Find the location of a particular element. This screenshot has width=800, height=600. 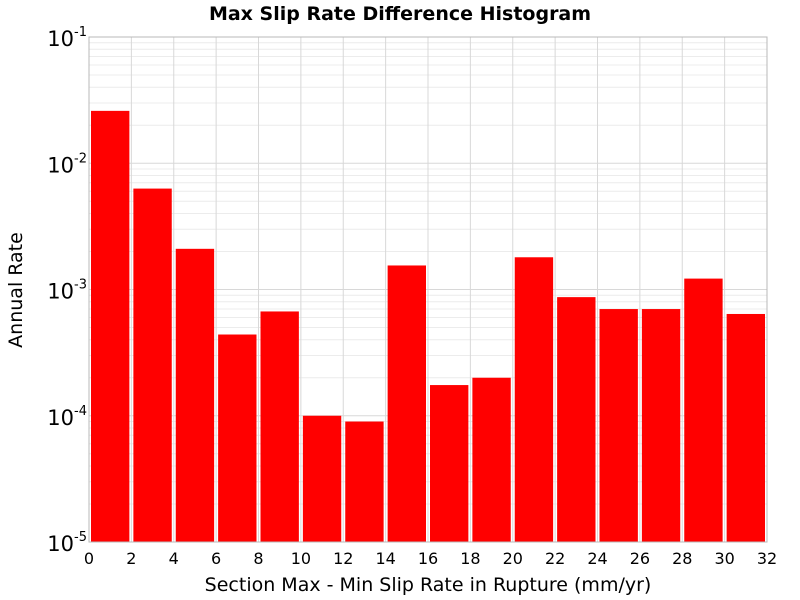

x-tick-label: 18 is located at coordinates (470, 558).